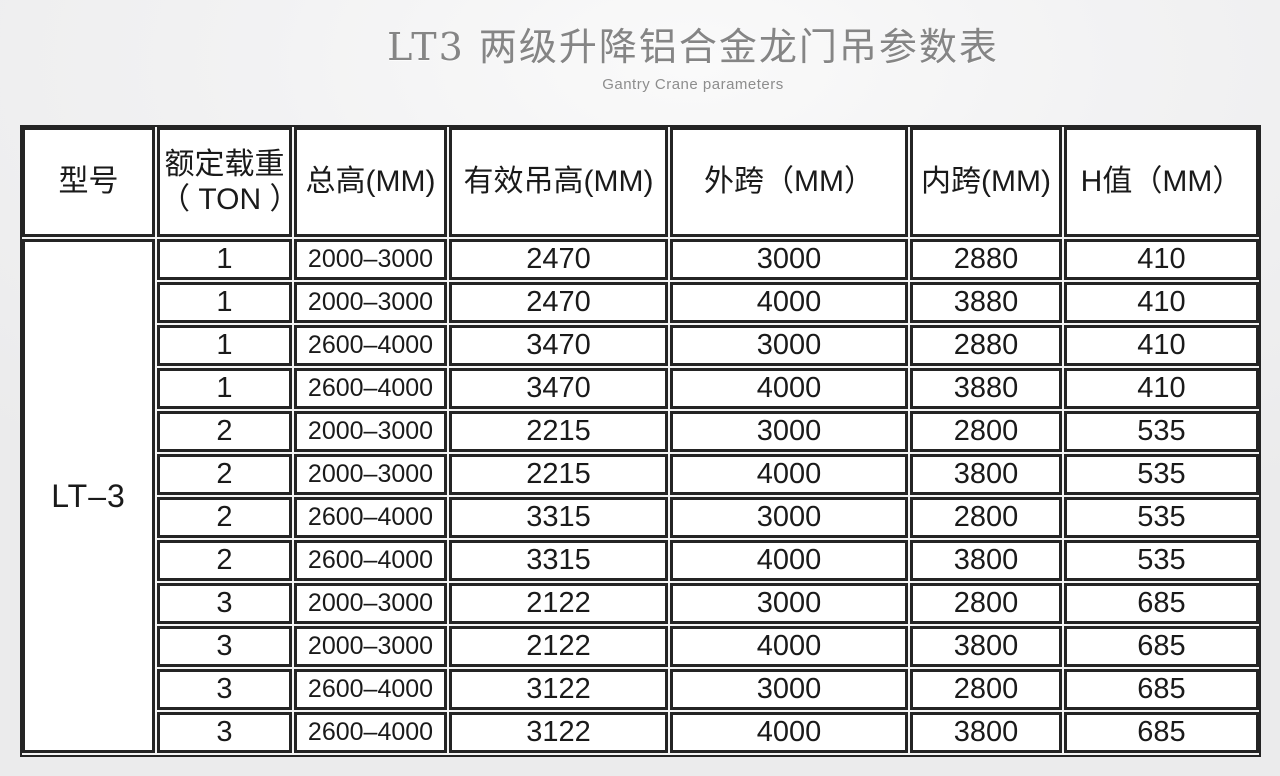  What do you see at coordinates (224, 182) in the screenshot?
I see `header-rated-load: 额定载重 （ TON ）` at bounding box center [224, 182].